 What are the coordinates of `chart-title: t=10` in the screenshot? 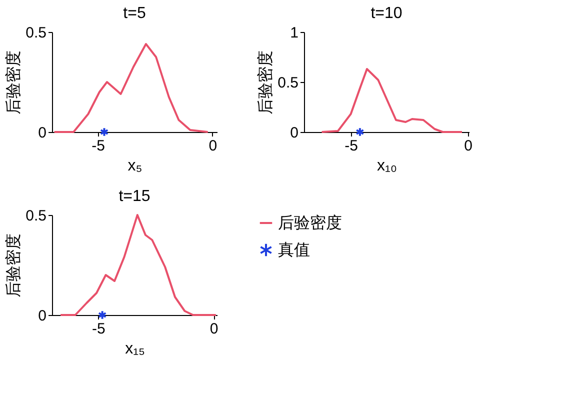 It's located at (386, 13).